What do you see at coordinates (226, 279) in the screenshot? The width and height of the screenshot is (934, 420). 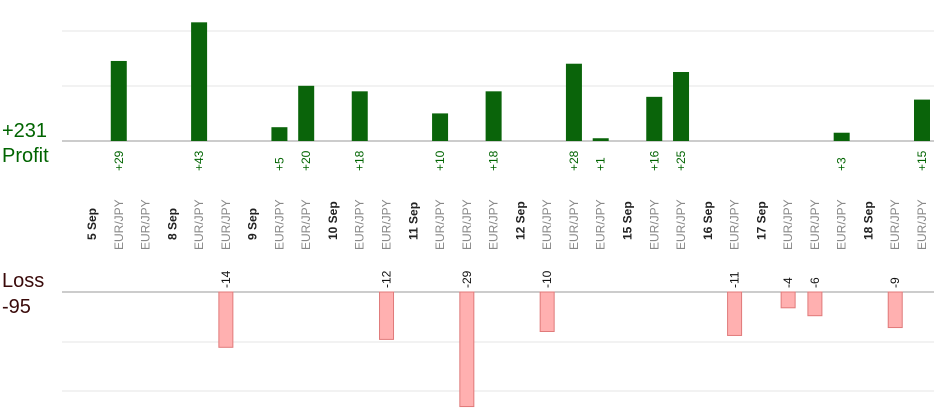 I see `loss-value-label: -14` at bounding box center [226, 279].